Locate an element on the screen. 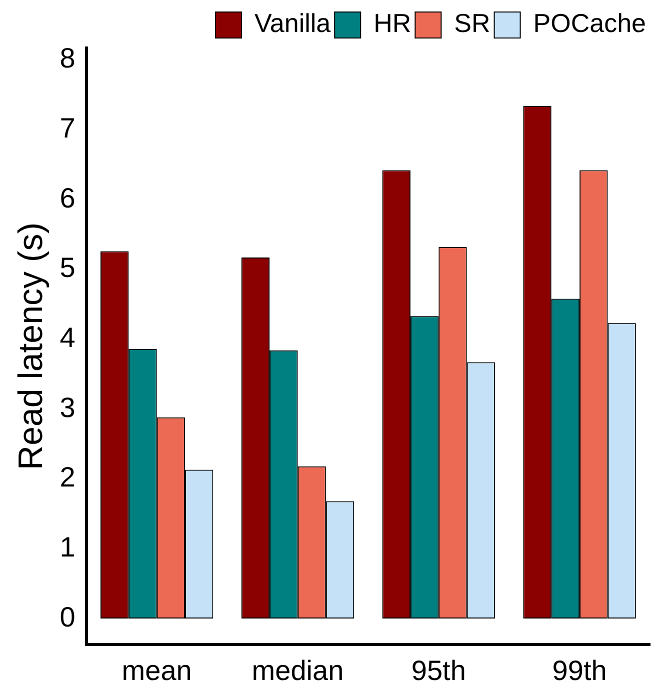 The width and height of the screenshot is (668, 700). legend-label: POCache is located at coordinates (589, 23).